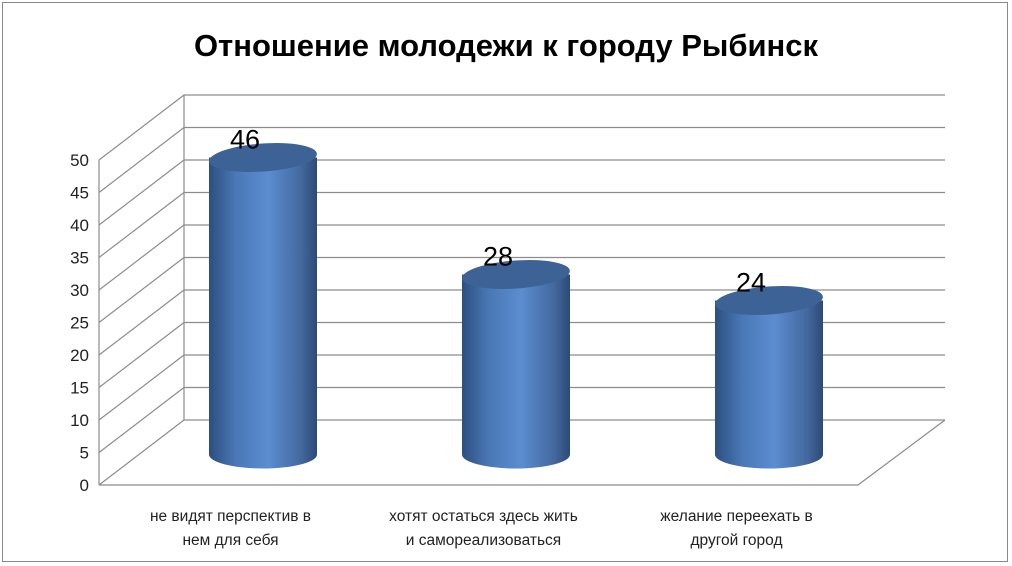 Image resolution: width=1012 pixels, height=566 pixels. What do you see at coordinates (79, 420) in the screenshot?
I see `y-tick-label: 10` at bounding box center [79, 420].